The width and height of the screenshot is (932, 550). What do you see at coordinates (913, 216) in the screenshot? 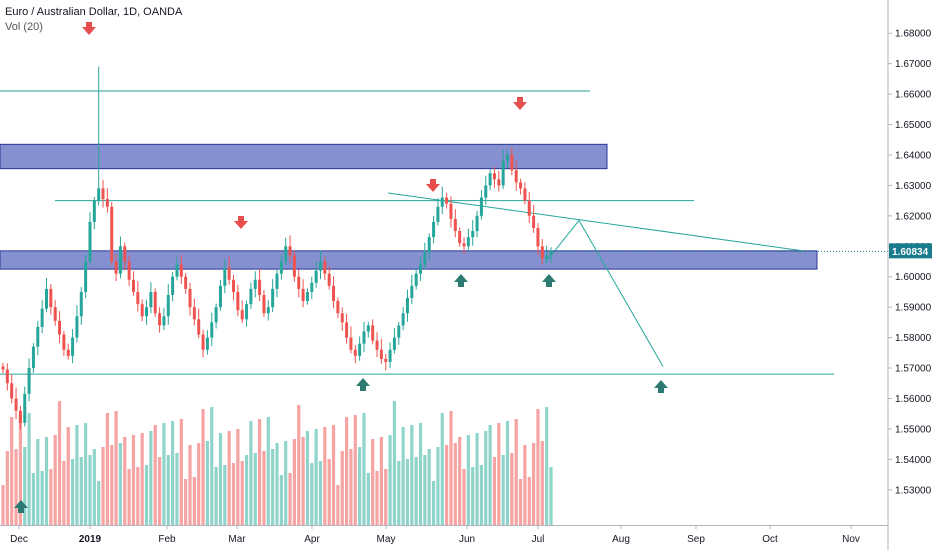
I see `y-tick-label: 1.62000` at bounding box center [913, 216].